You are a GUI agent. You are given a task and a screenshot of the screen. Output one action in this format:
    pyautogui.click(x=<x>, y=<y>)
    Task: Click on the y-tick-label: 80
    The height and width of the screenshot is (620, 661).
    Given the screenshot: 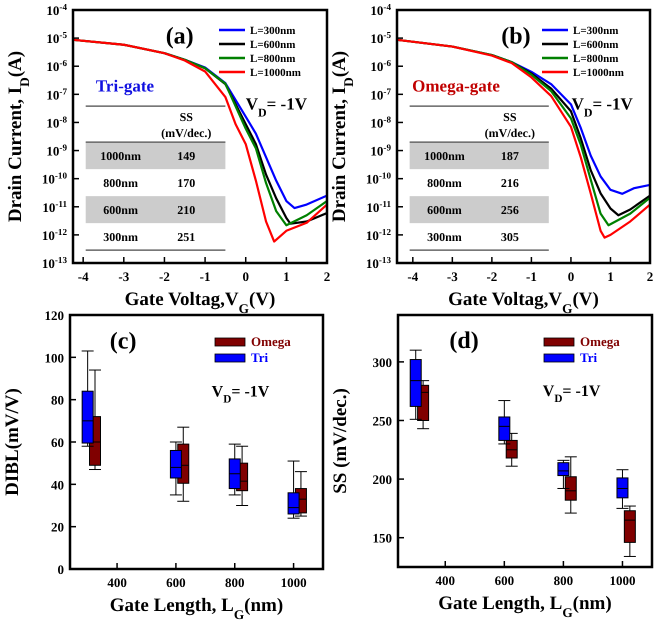 What is the action you would take?
    pyautogui.click(x=57, y=400)
    